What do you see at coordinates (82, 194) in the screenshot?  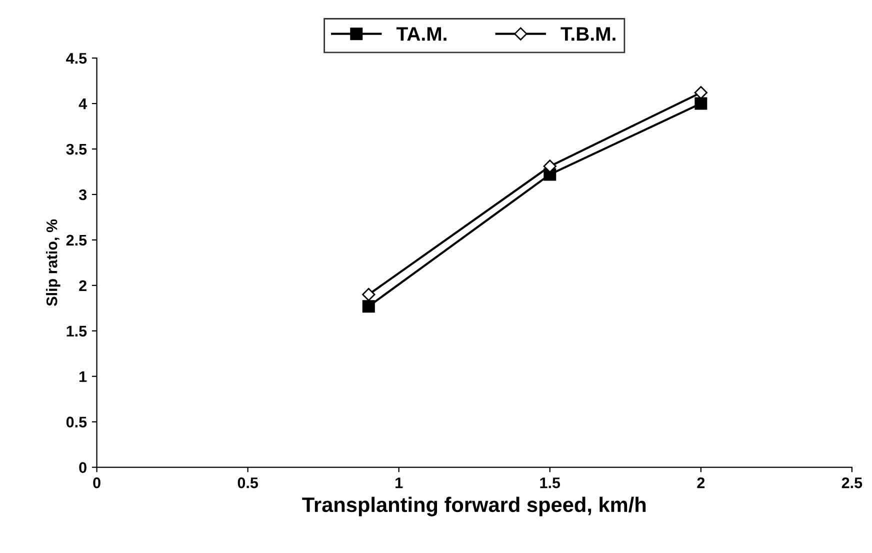 I see `y-tick-label: 3` at bounding box center [82, 194].